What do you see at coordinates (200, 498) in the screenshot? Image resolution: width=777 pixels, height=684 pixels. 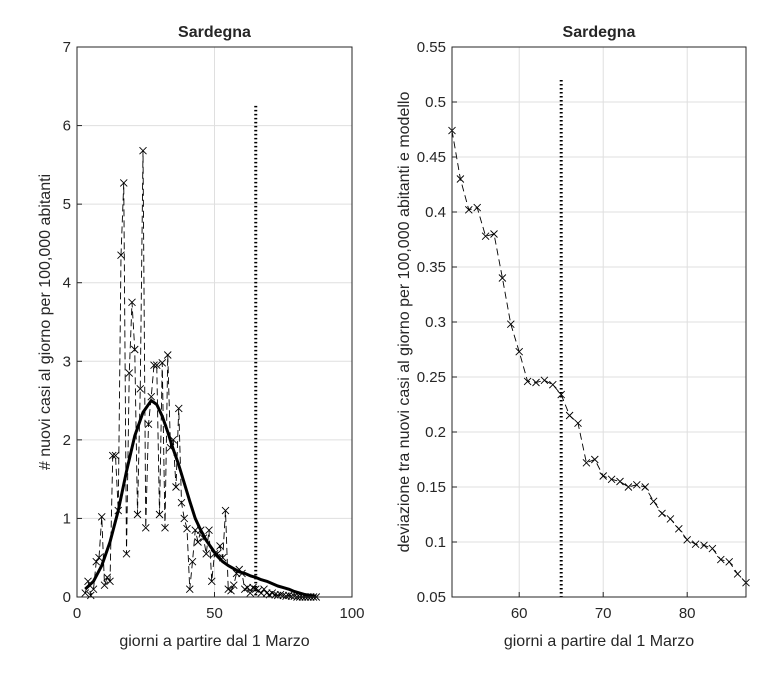 I see `left-model-line` at bounding box center [200, 498].